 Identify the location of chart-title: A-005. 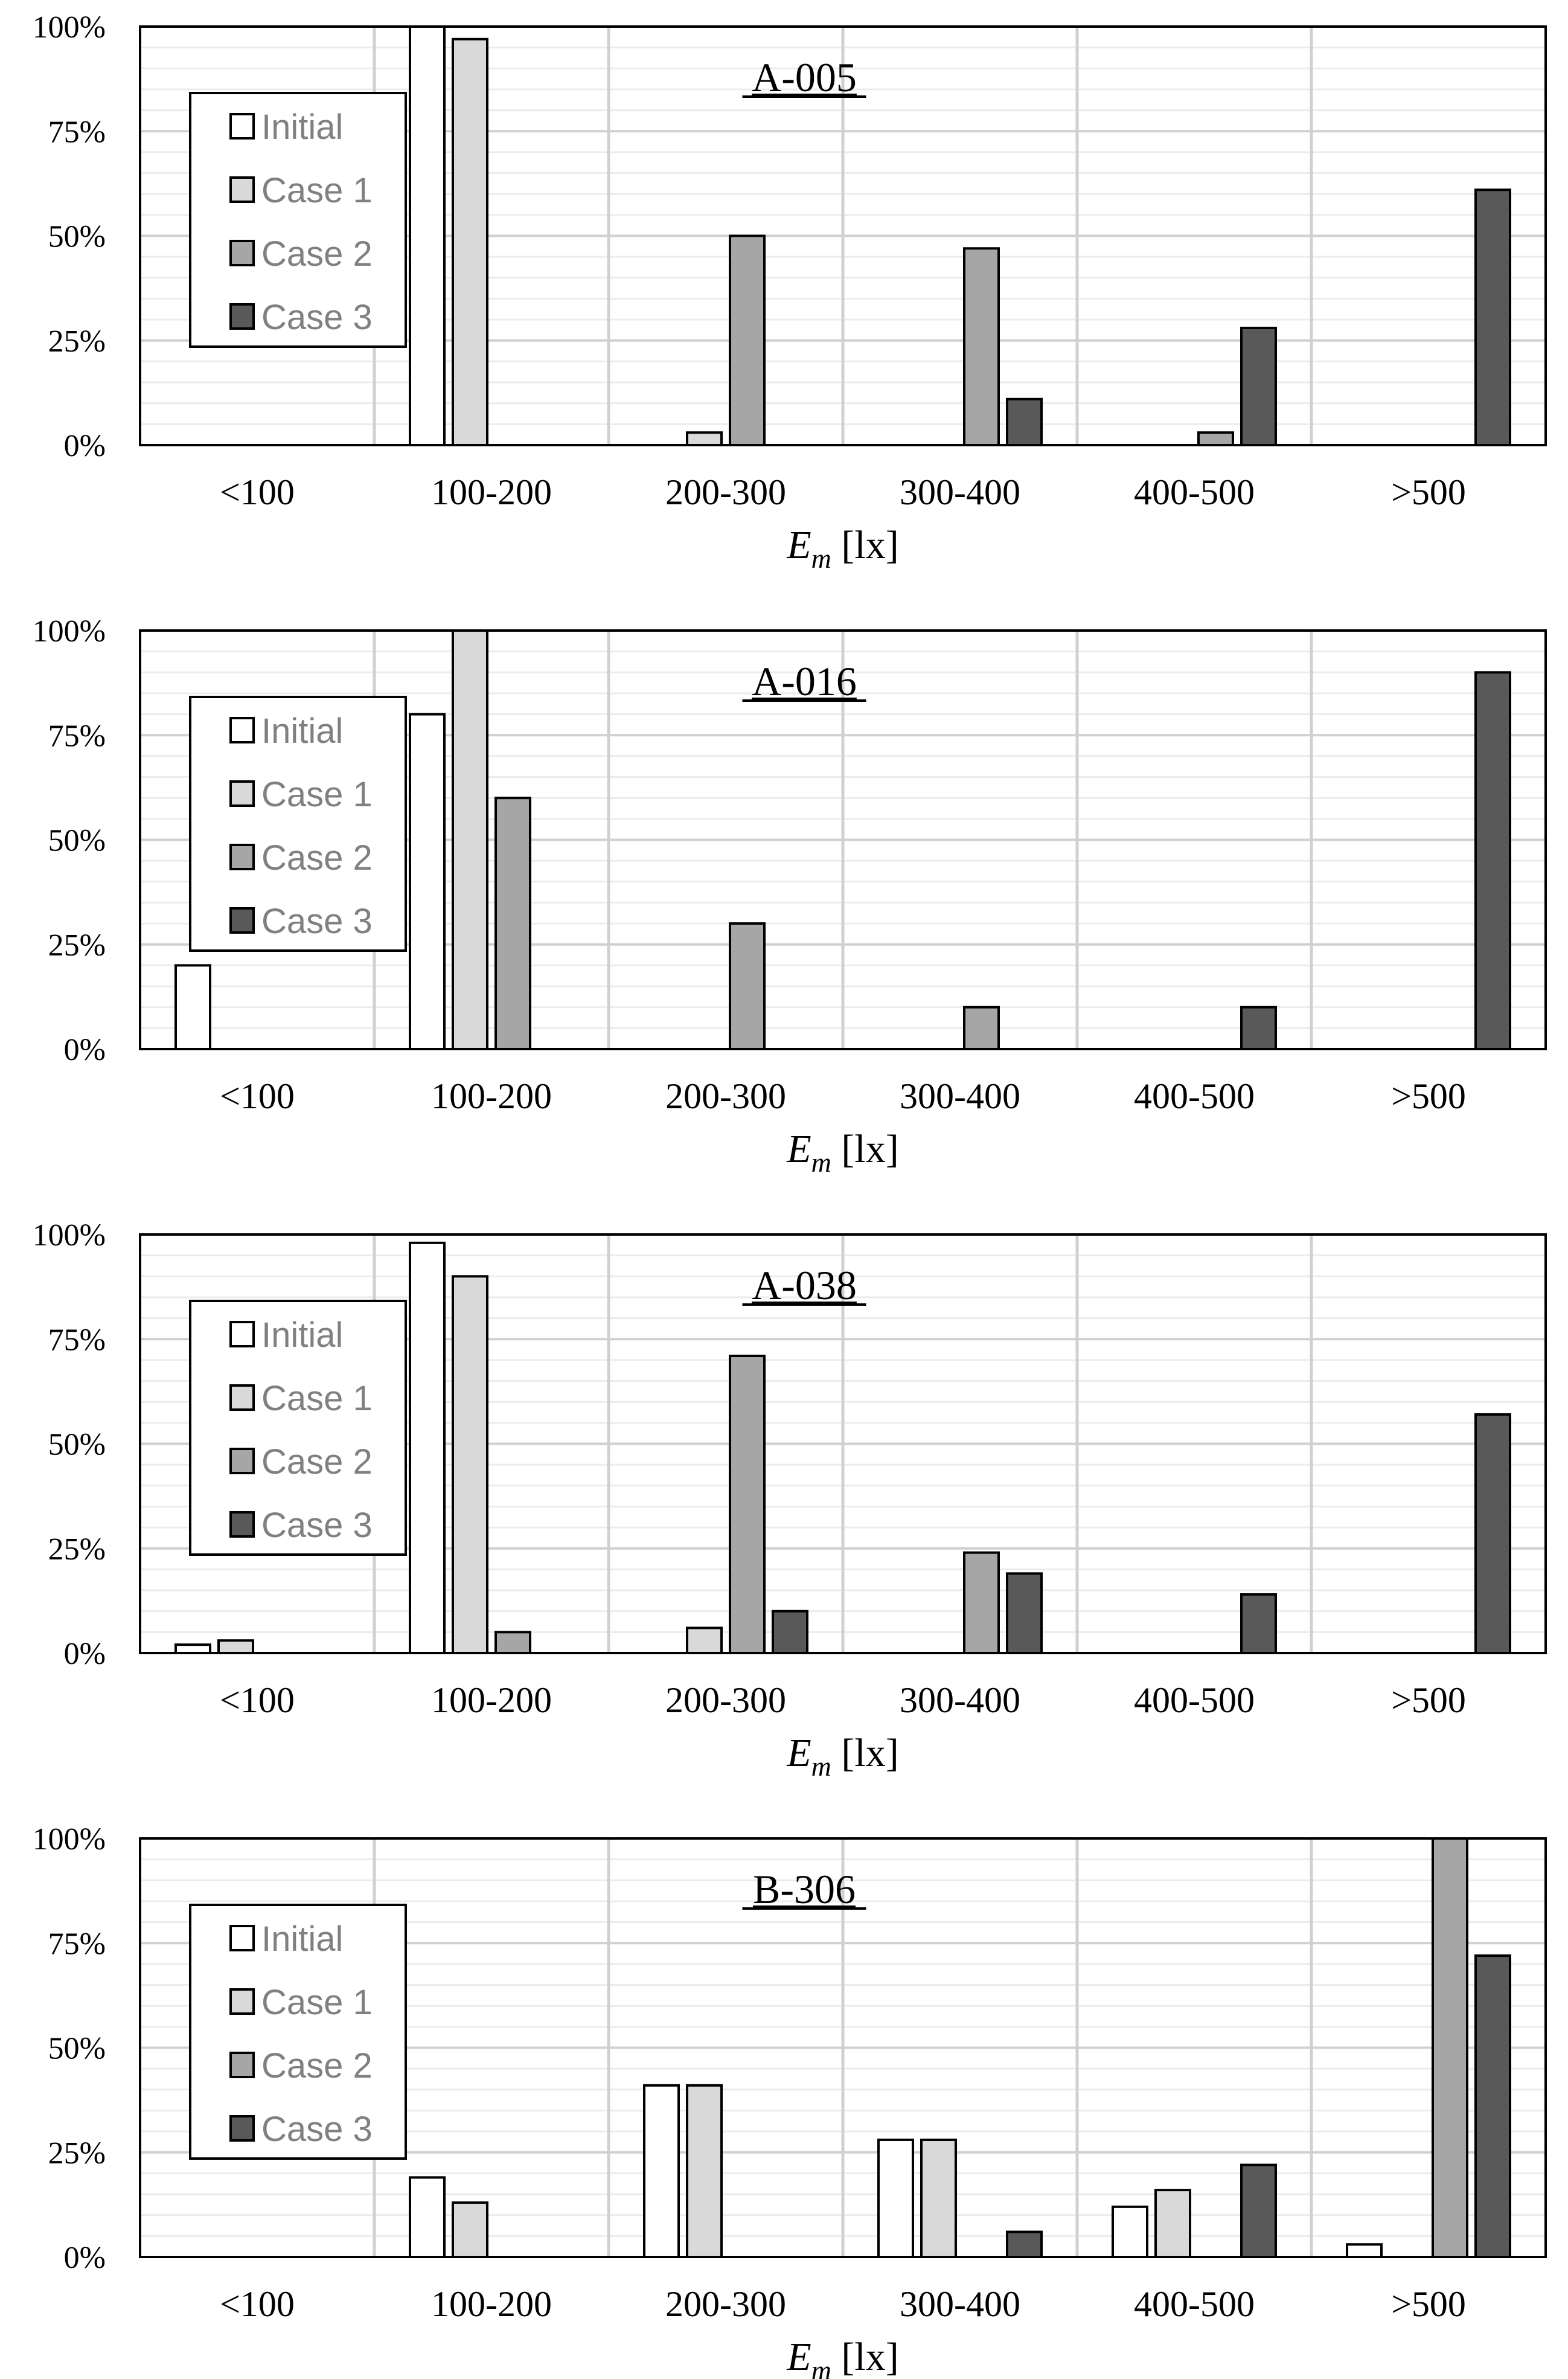
(804, 77).